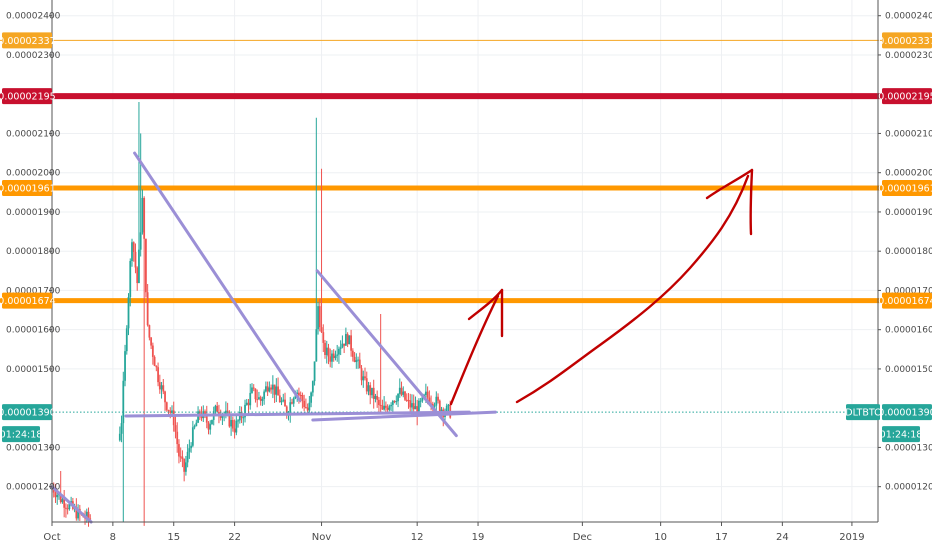 Image resolution: width=932 pixels, height=550 pixels. Describe the element at coordinates (28, 41) in the screenshot. I see `level-badge-left-text: 0.00002337` at that location.